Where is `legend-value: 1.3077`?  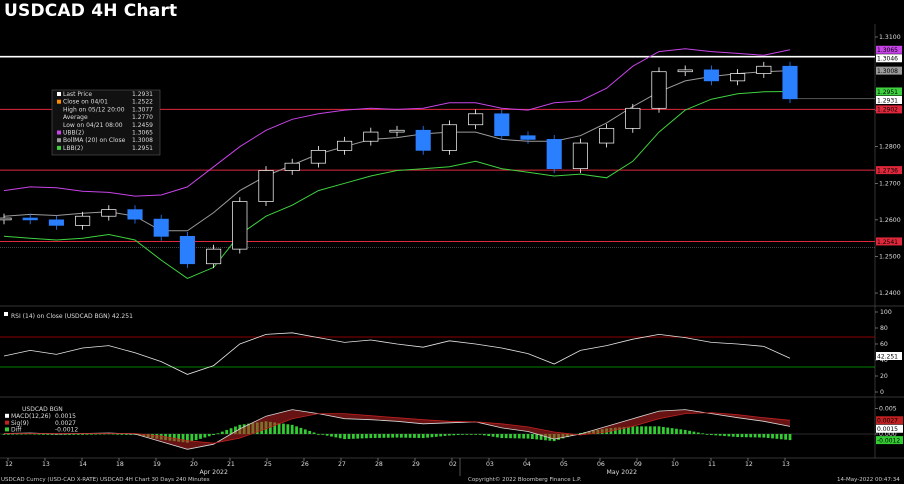 legend-value: 1.3077 is located at coordinates (142, 109).